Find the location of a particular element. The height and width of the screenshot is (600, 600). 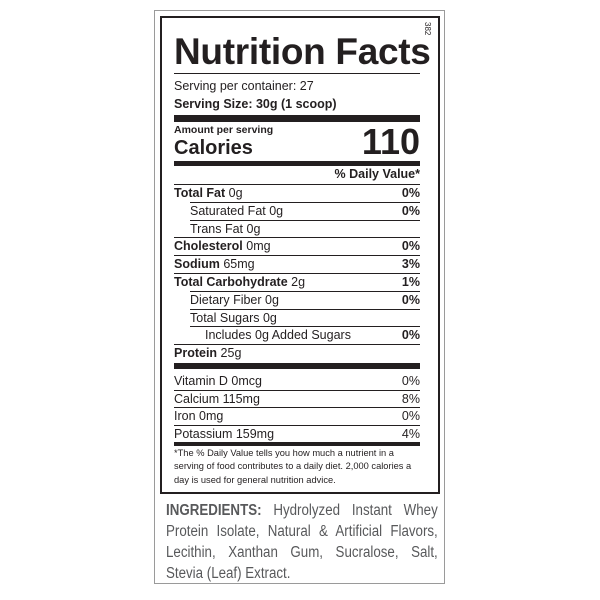

vitamin-name: Vitamin D 0mcg is located at coordinates (218, 381).